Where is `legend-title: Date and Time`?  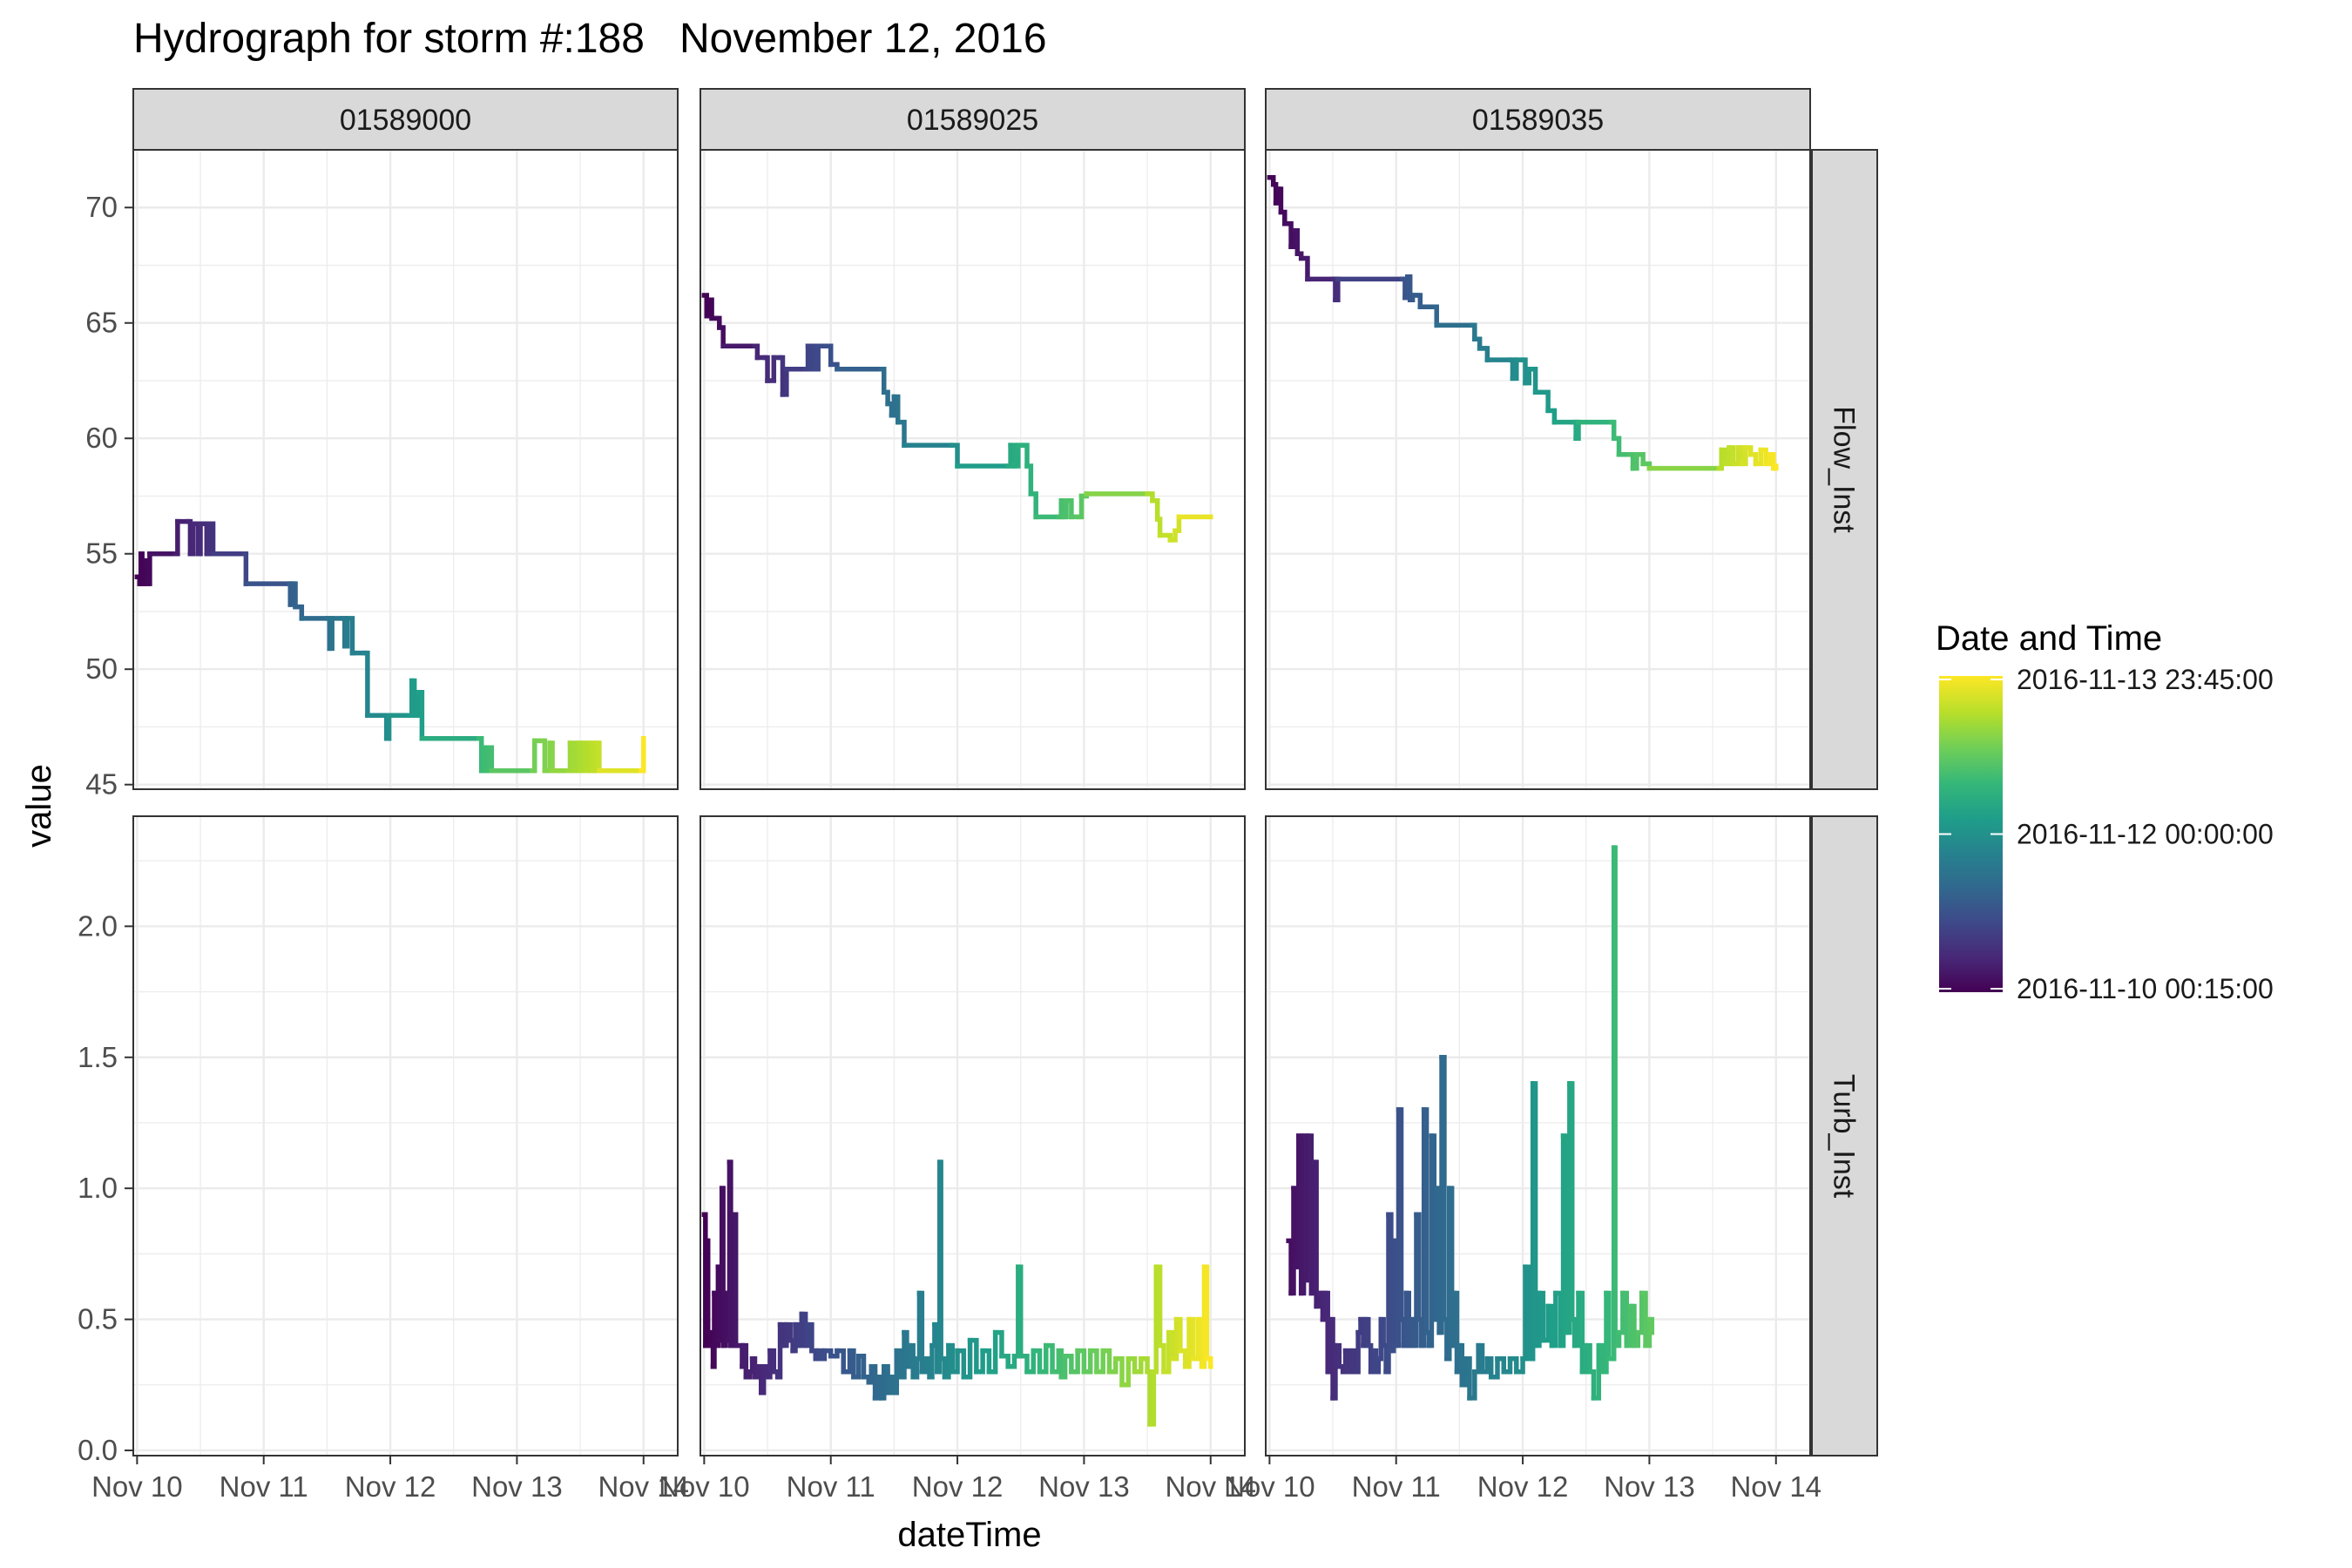 legend-title: Date and Time is located at coordinates (2049, 638).